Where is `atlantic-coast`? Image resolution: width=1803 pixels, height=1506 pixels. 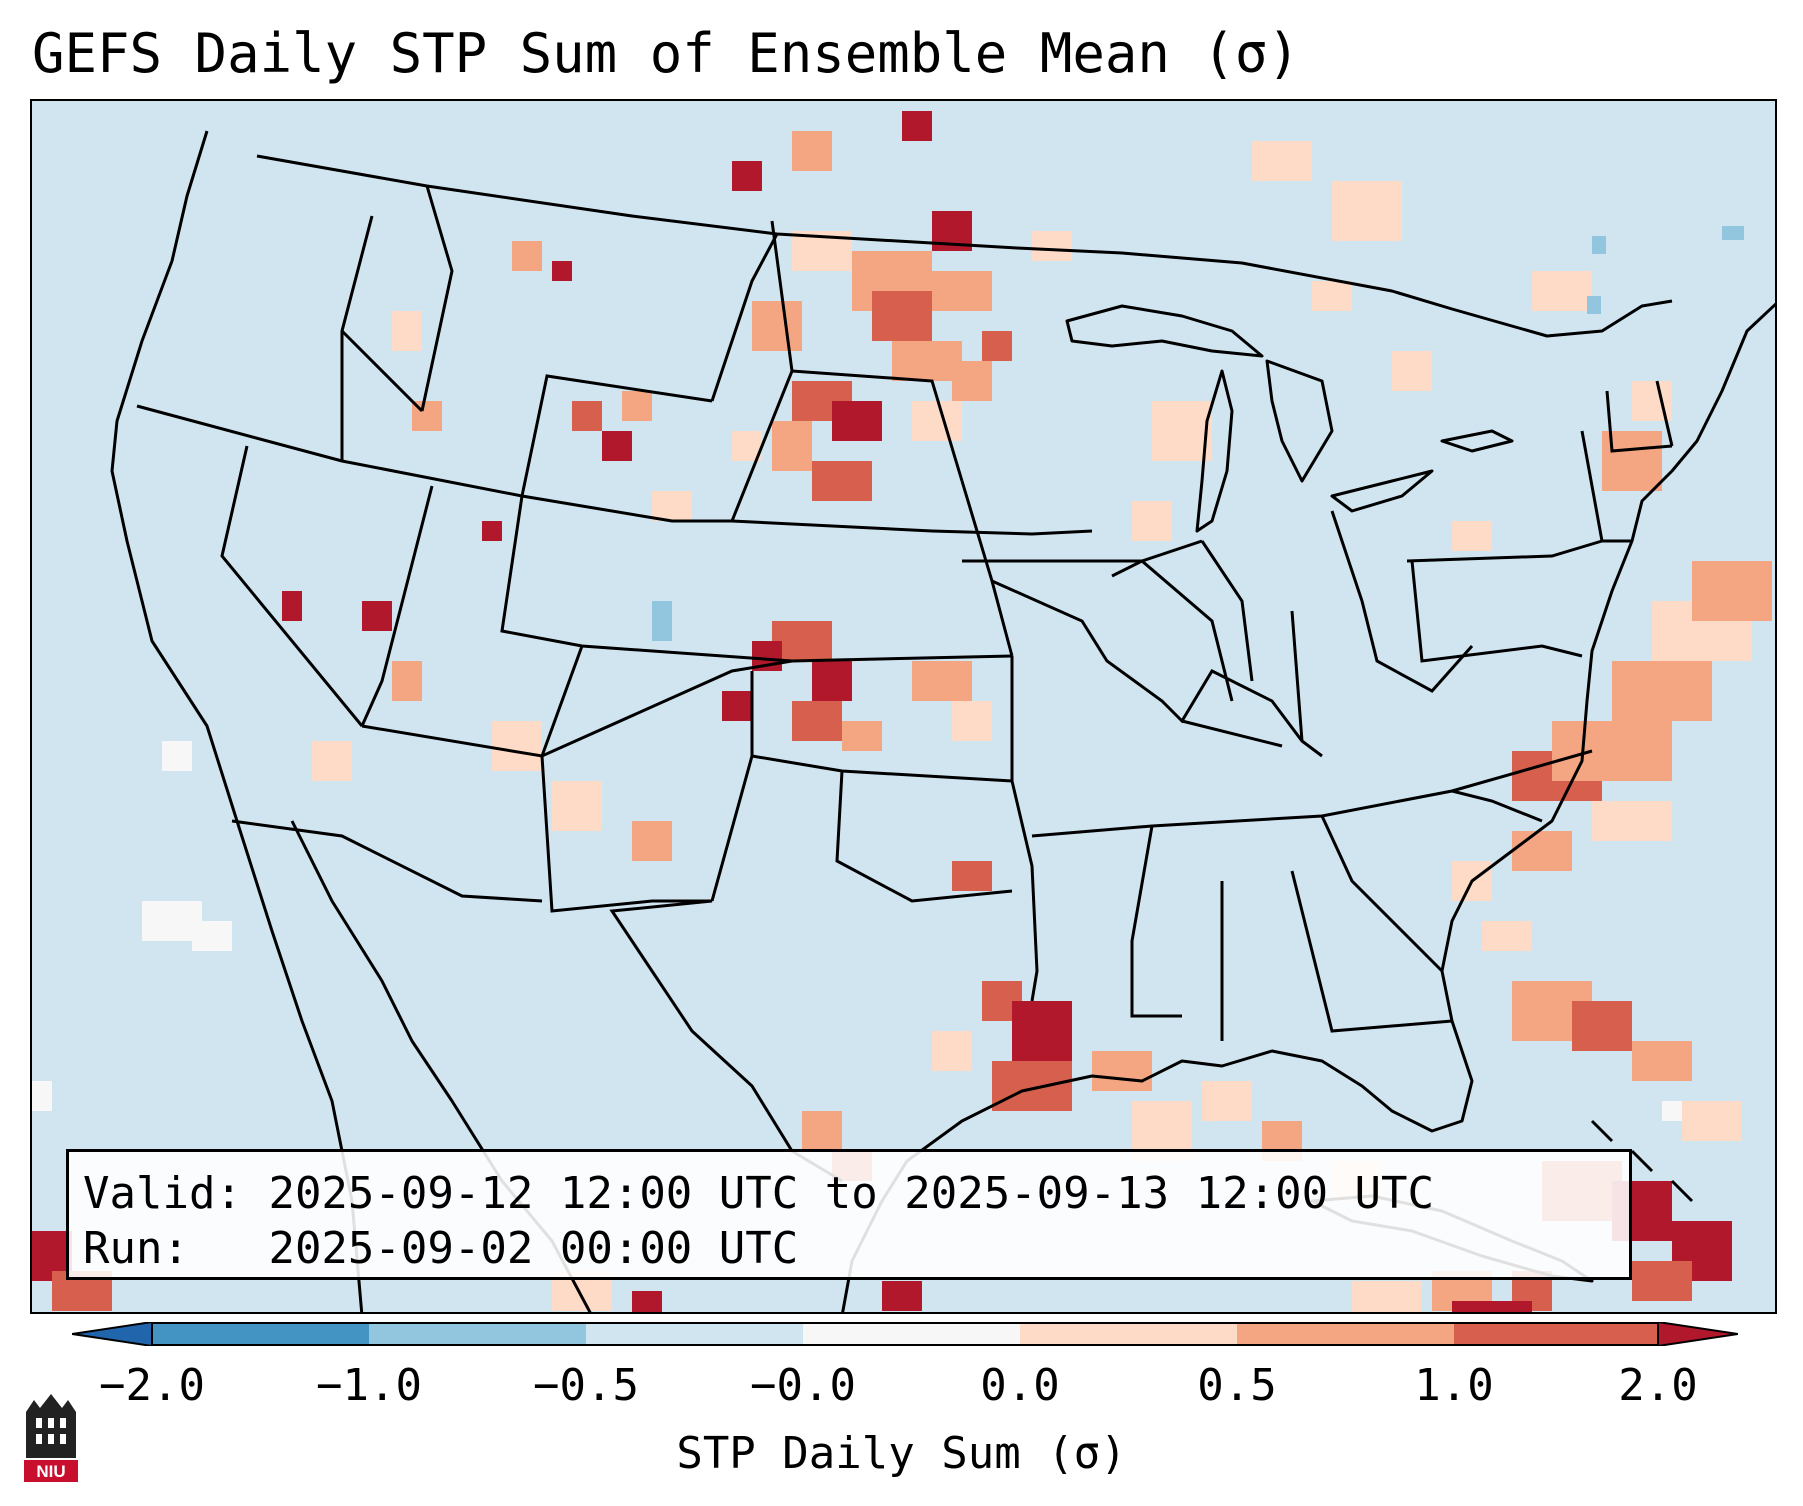
atlantic-coast is located at coordinates (1607, 637).